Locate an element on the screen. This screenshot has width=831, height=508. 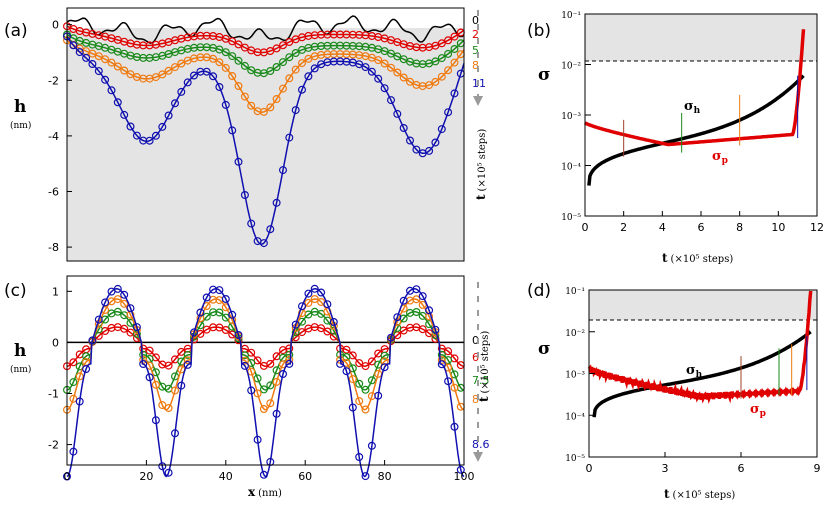
ytick-label-b: 10⁻³ is located at coordinates (571, 117).